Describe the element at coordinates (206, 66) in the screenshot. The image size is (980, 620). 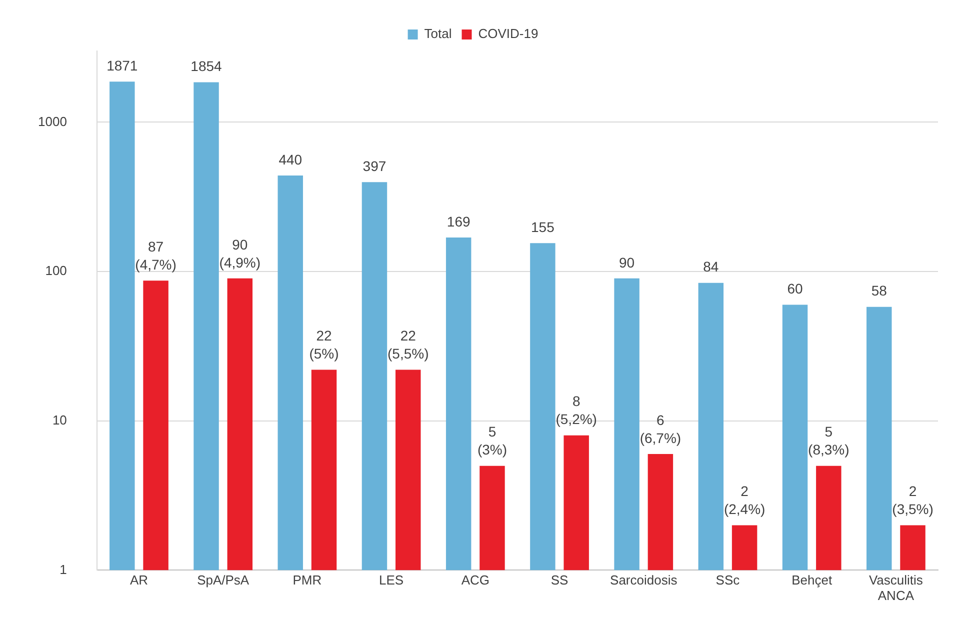
I see `data-label: 1854` at that location.